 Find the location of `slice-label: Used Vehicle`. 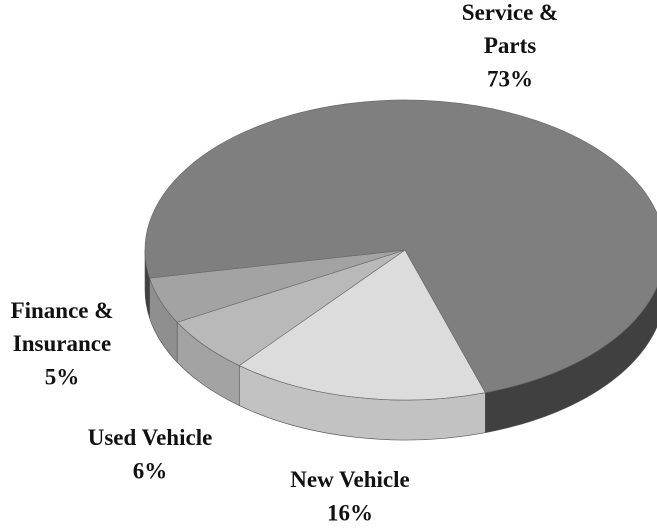

slice-label: Used Vehicle is located at coordinates (150, 437).